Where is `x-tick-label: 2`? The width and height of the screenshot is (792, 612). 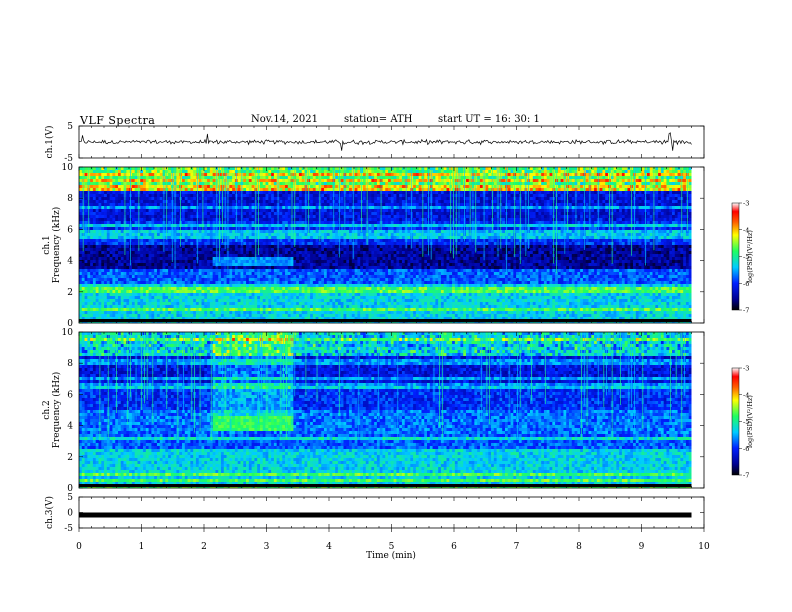
x-tick-label: 2 is located at coordinates (204, 547).